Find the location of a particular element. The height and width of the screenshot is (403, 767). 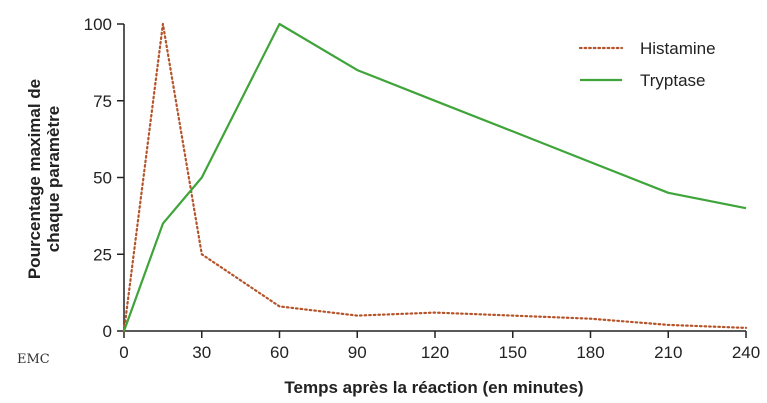

x-tick-label: 180 is located at coordinates (590, 352).